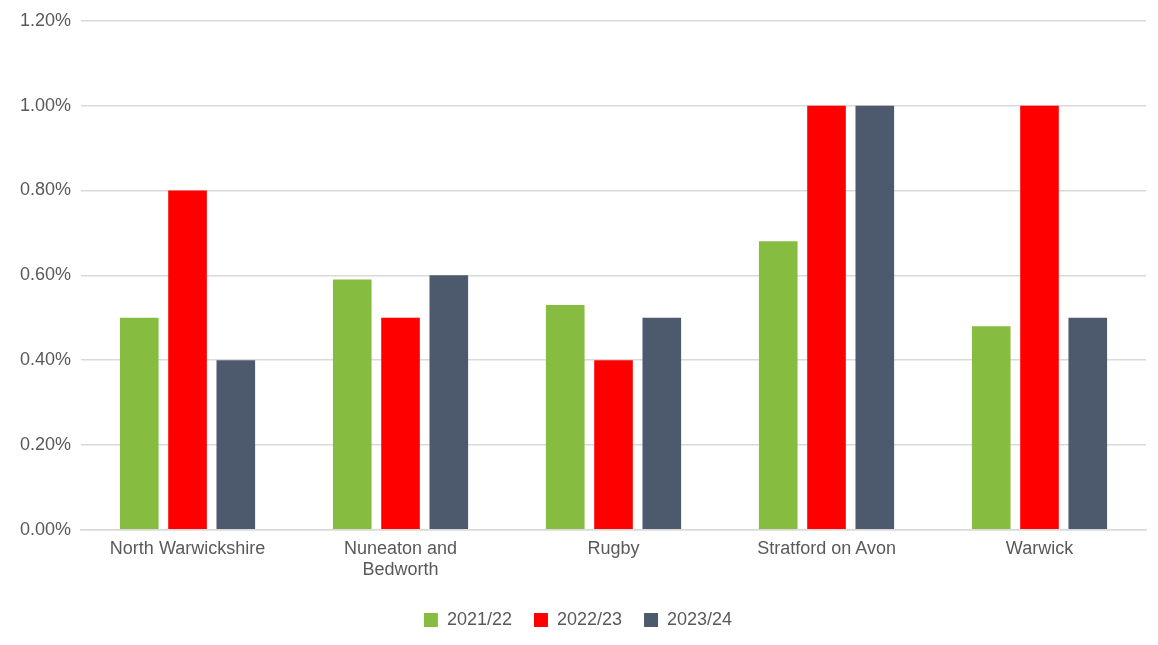 Image resolution: width=1158 pixels, height=645 pixels. Describe the element at coordinates (613, 547) in the screenshot. I see `x-tick-label: Rugby` at that location.